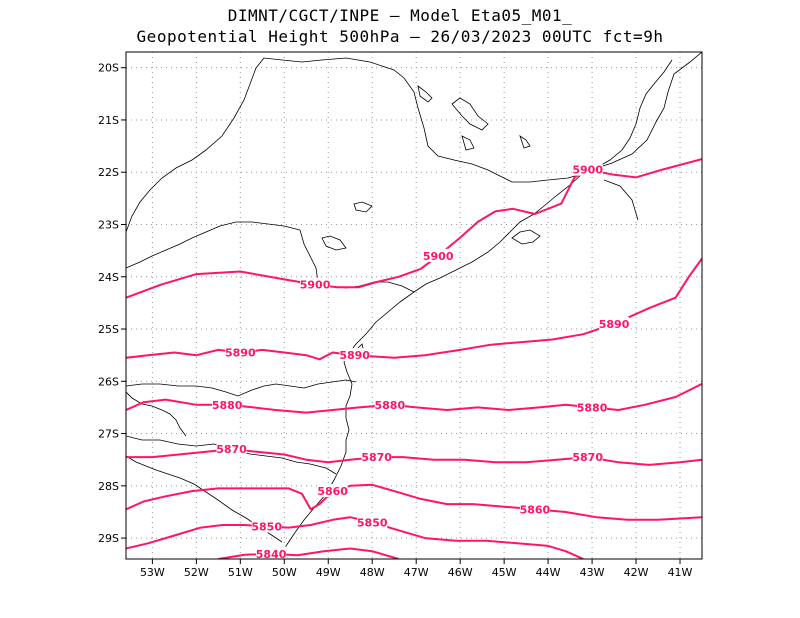 The height and width of the screenshot is (618, 800). I want to click on x-tick-label: 42W, so click(636, 572).